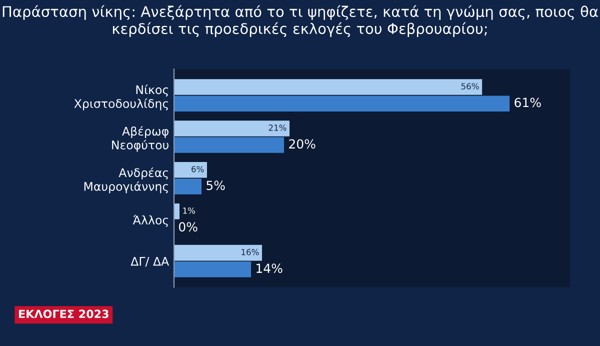 The image size is (600, 346). What do you see at coordinates (215, 185) in the screenshot?
I see `data-label: 5%` at bounding box center [215, 185].